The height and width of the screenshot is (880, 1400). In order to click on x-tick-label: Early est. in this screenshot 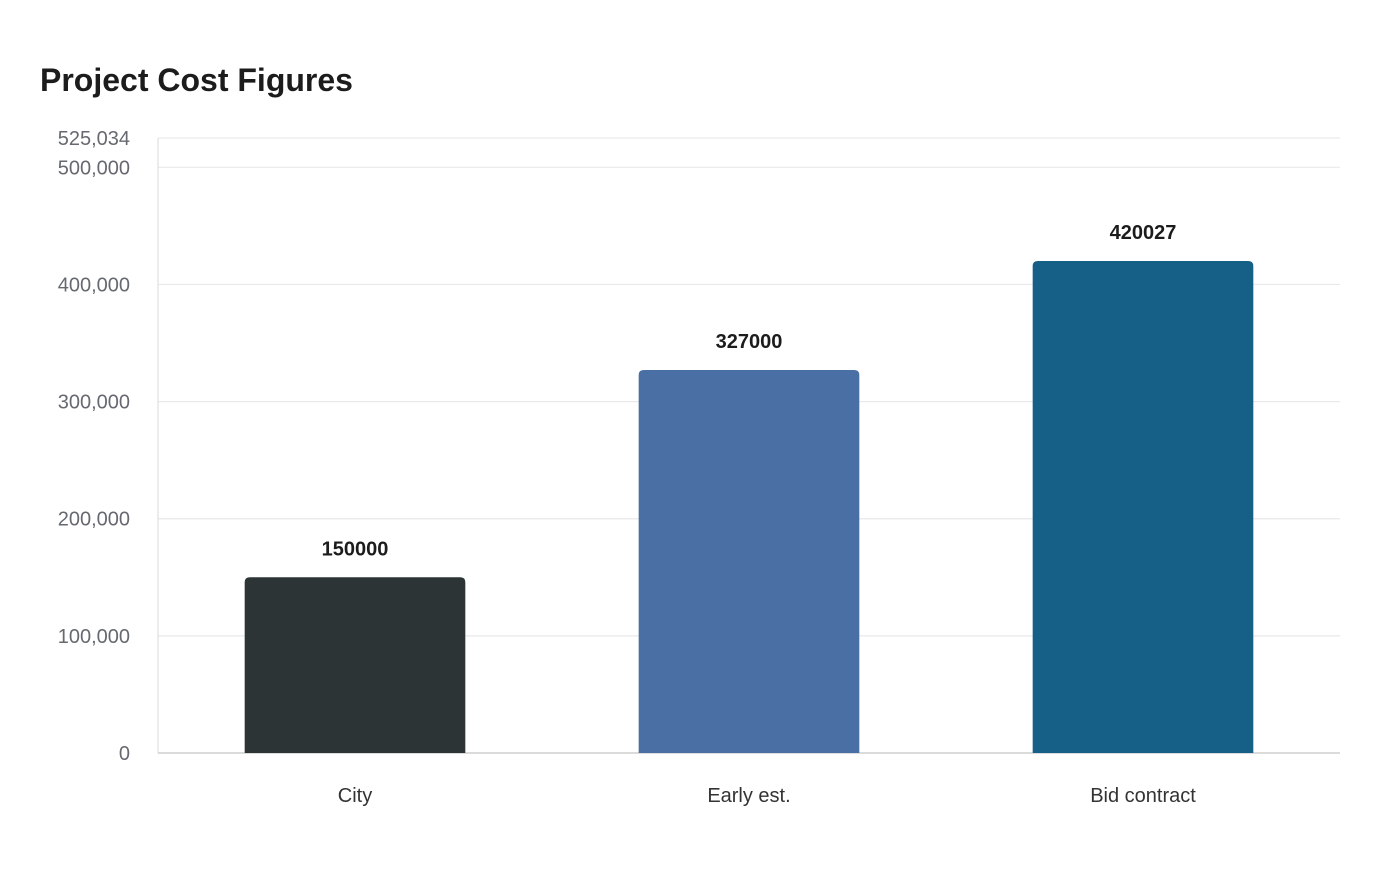, I will do `click(748, 796)`.